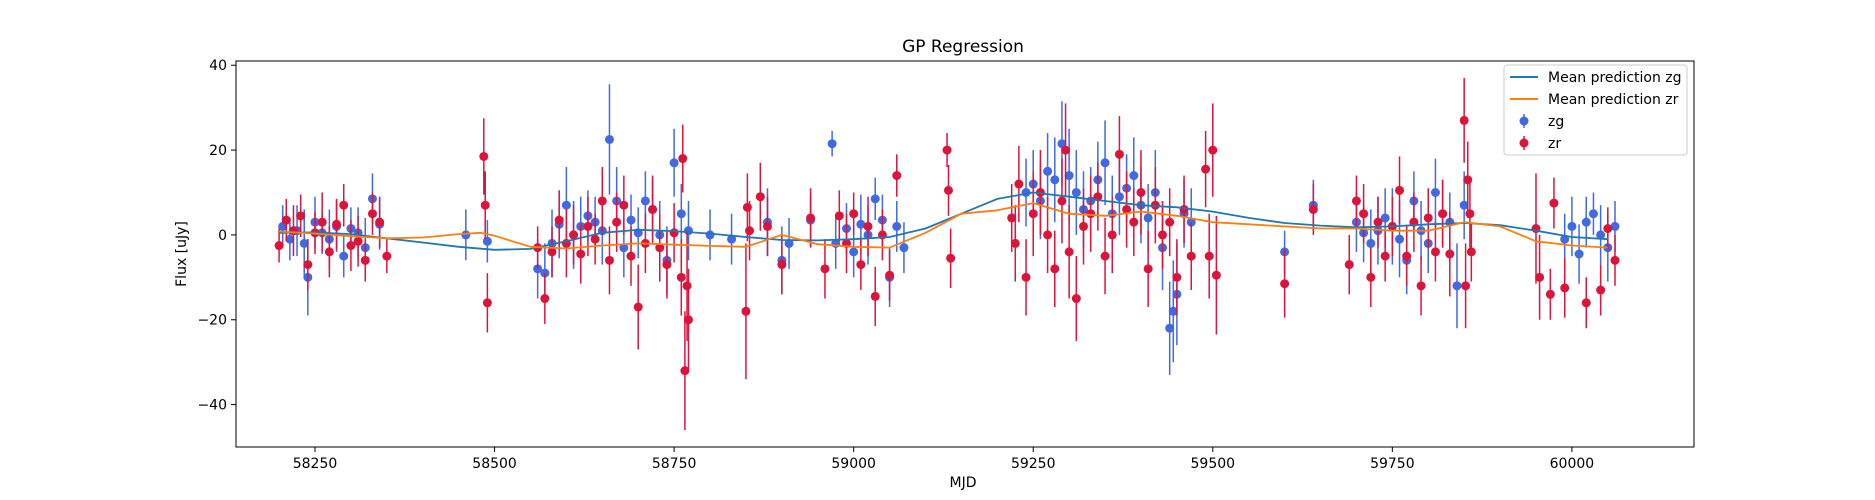  I want to click on x-tick-label: 59000, so click(853, 464).